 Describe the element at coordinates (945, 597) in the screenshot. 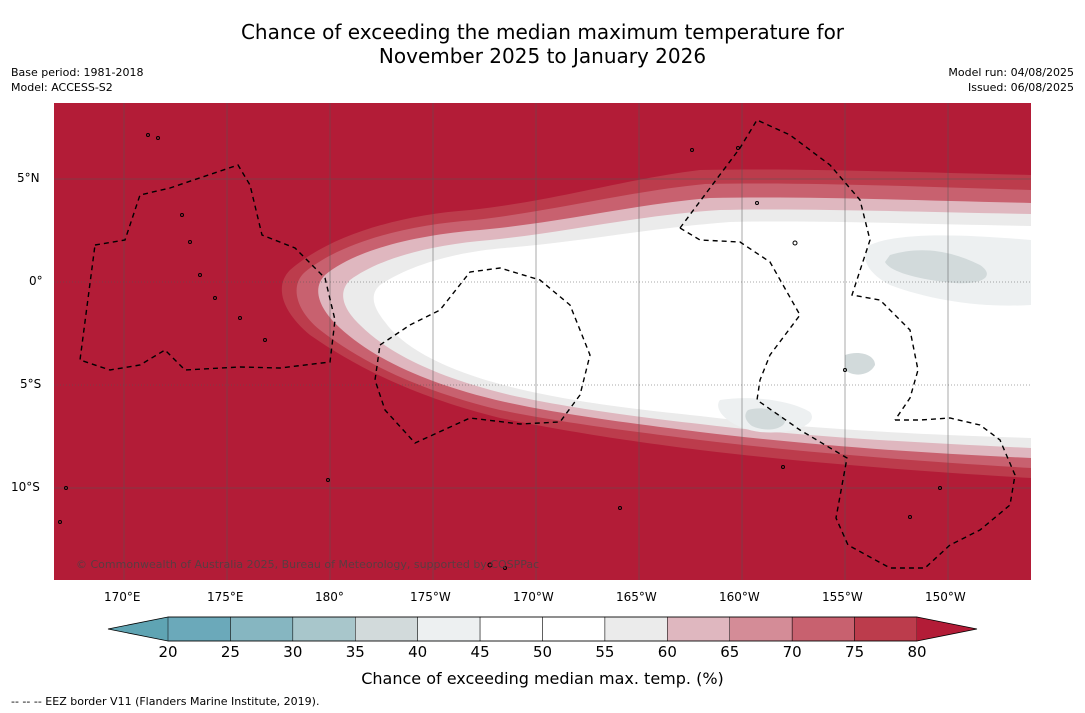

I see `lon-tick-150w: 150°W` at that location.